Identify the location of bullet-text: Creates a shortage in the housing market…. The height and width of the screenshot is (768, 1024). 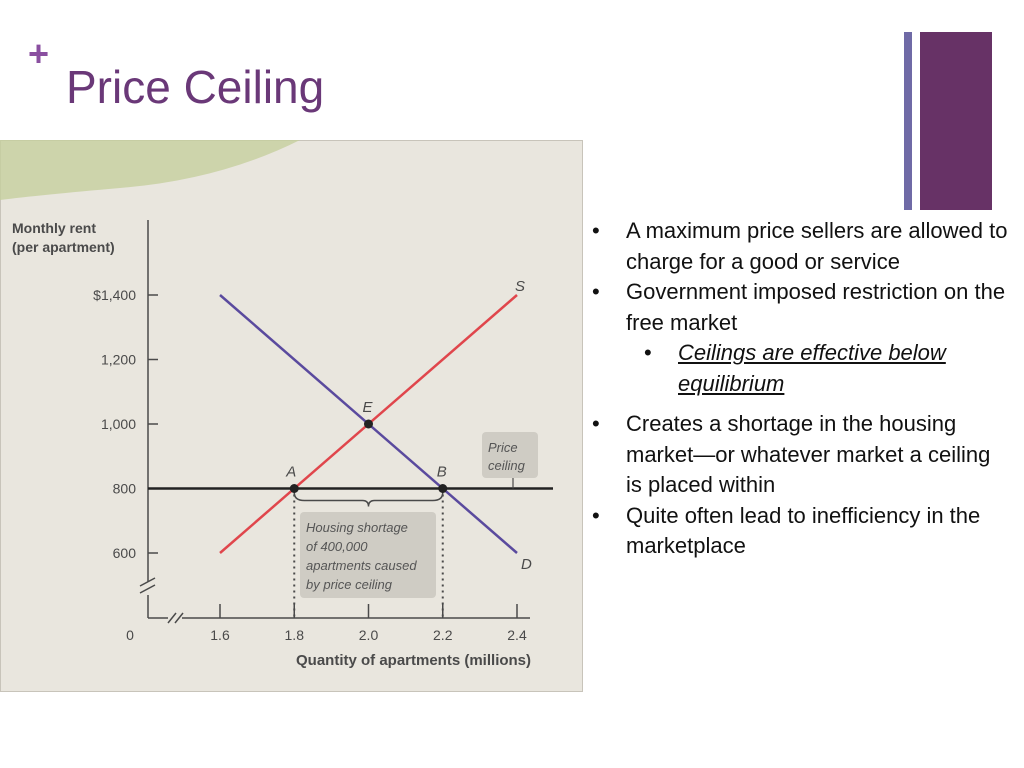
(808, 454).